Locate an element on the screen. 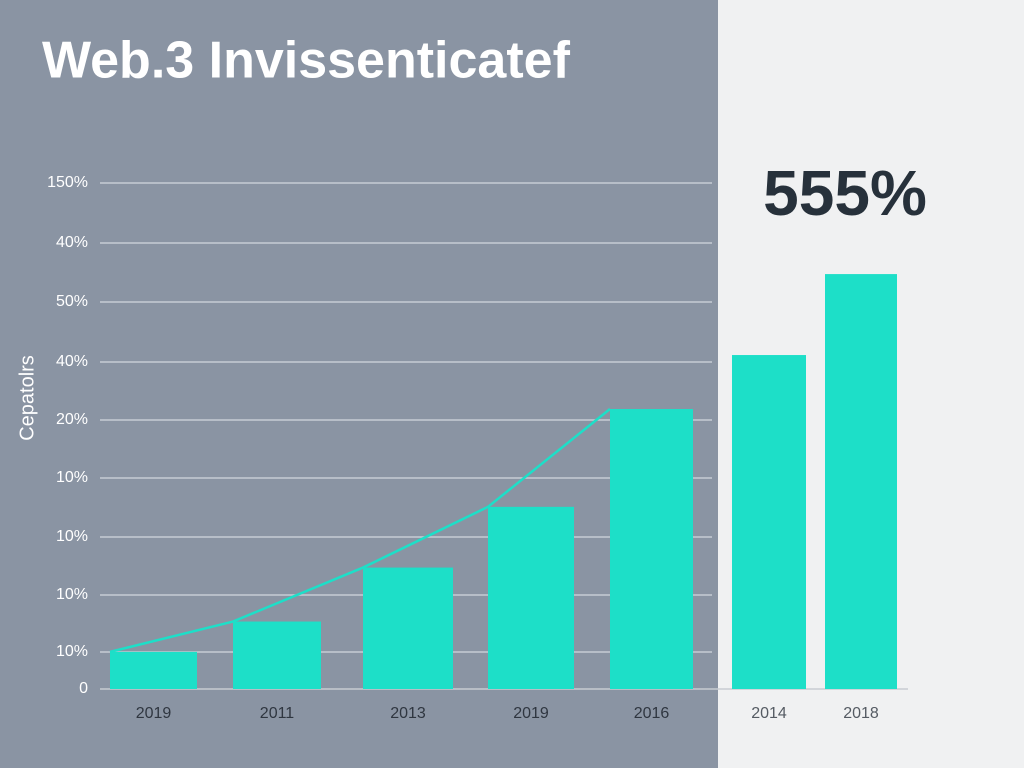  y-axis-label: Cepatolrs is located at coordinates (27, 398).